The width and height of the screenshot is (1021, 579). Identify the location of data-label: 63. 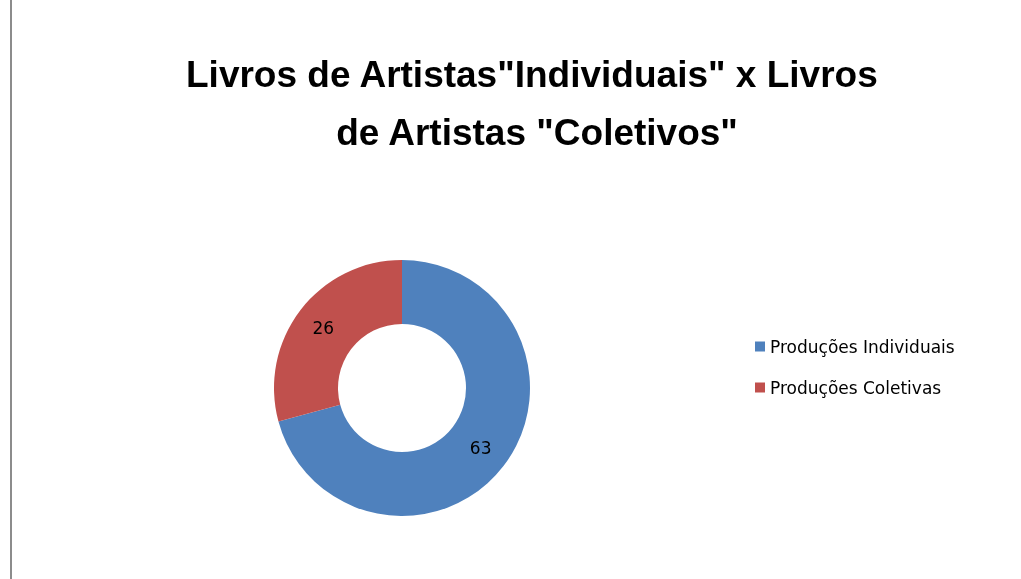
(480, 448).